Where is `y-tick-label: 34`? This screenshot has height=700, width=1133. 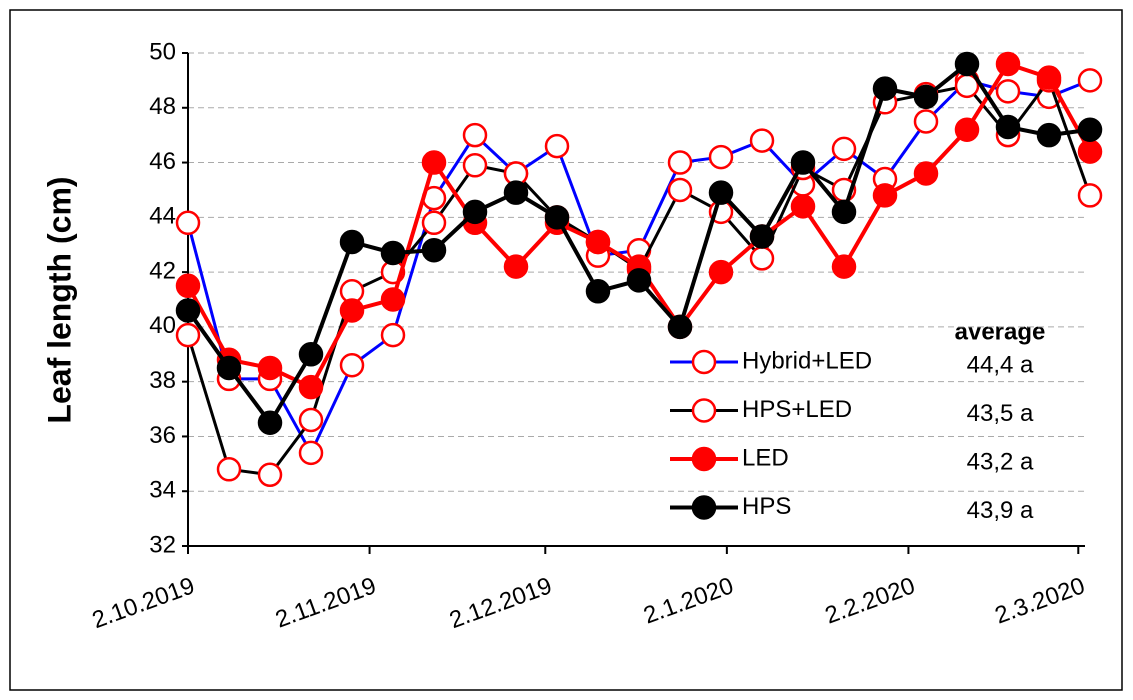 y-tick-label: 34 is located at coordinates (162, 490).